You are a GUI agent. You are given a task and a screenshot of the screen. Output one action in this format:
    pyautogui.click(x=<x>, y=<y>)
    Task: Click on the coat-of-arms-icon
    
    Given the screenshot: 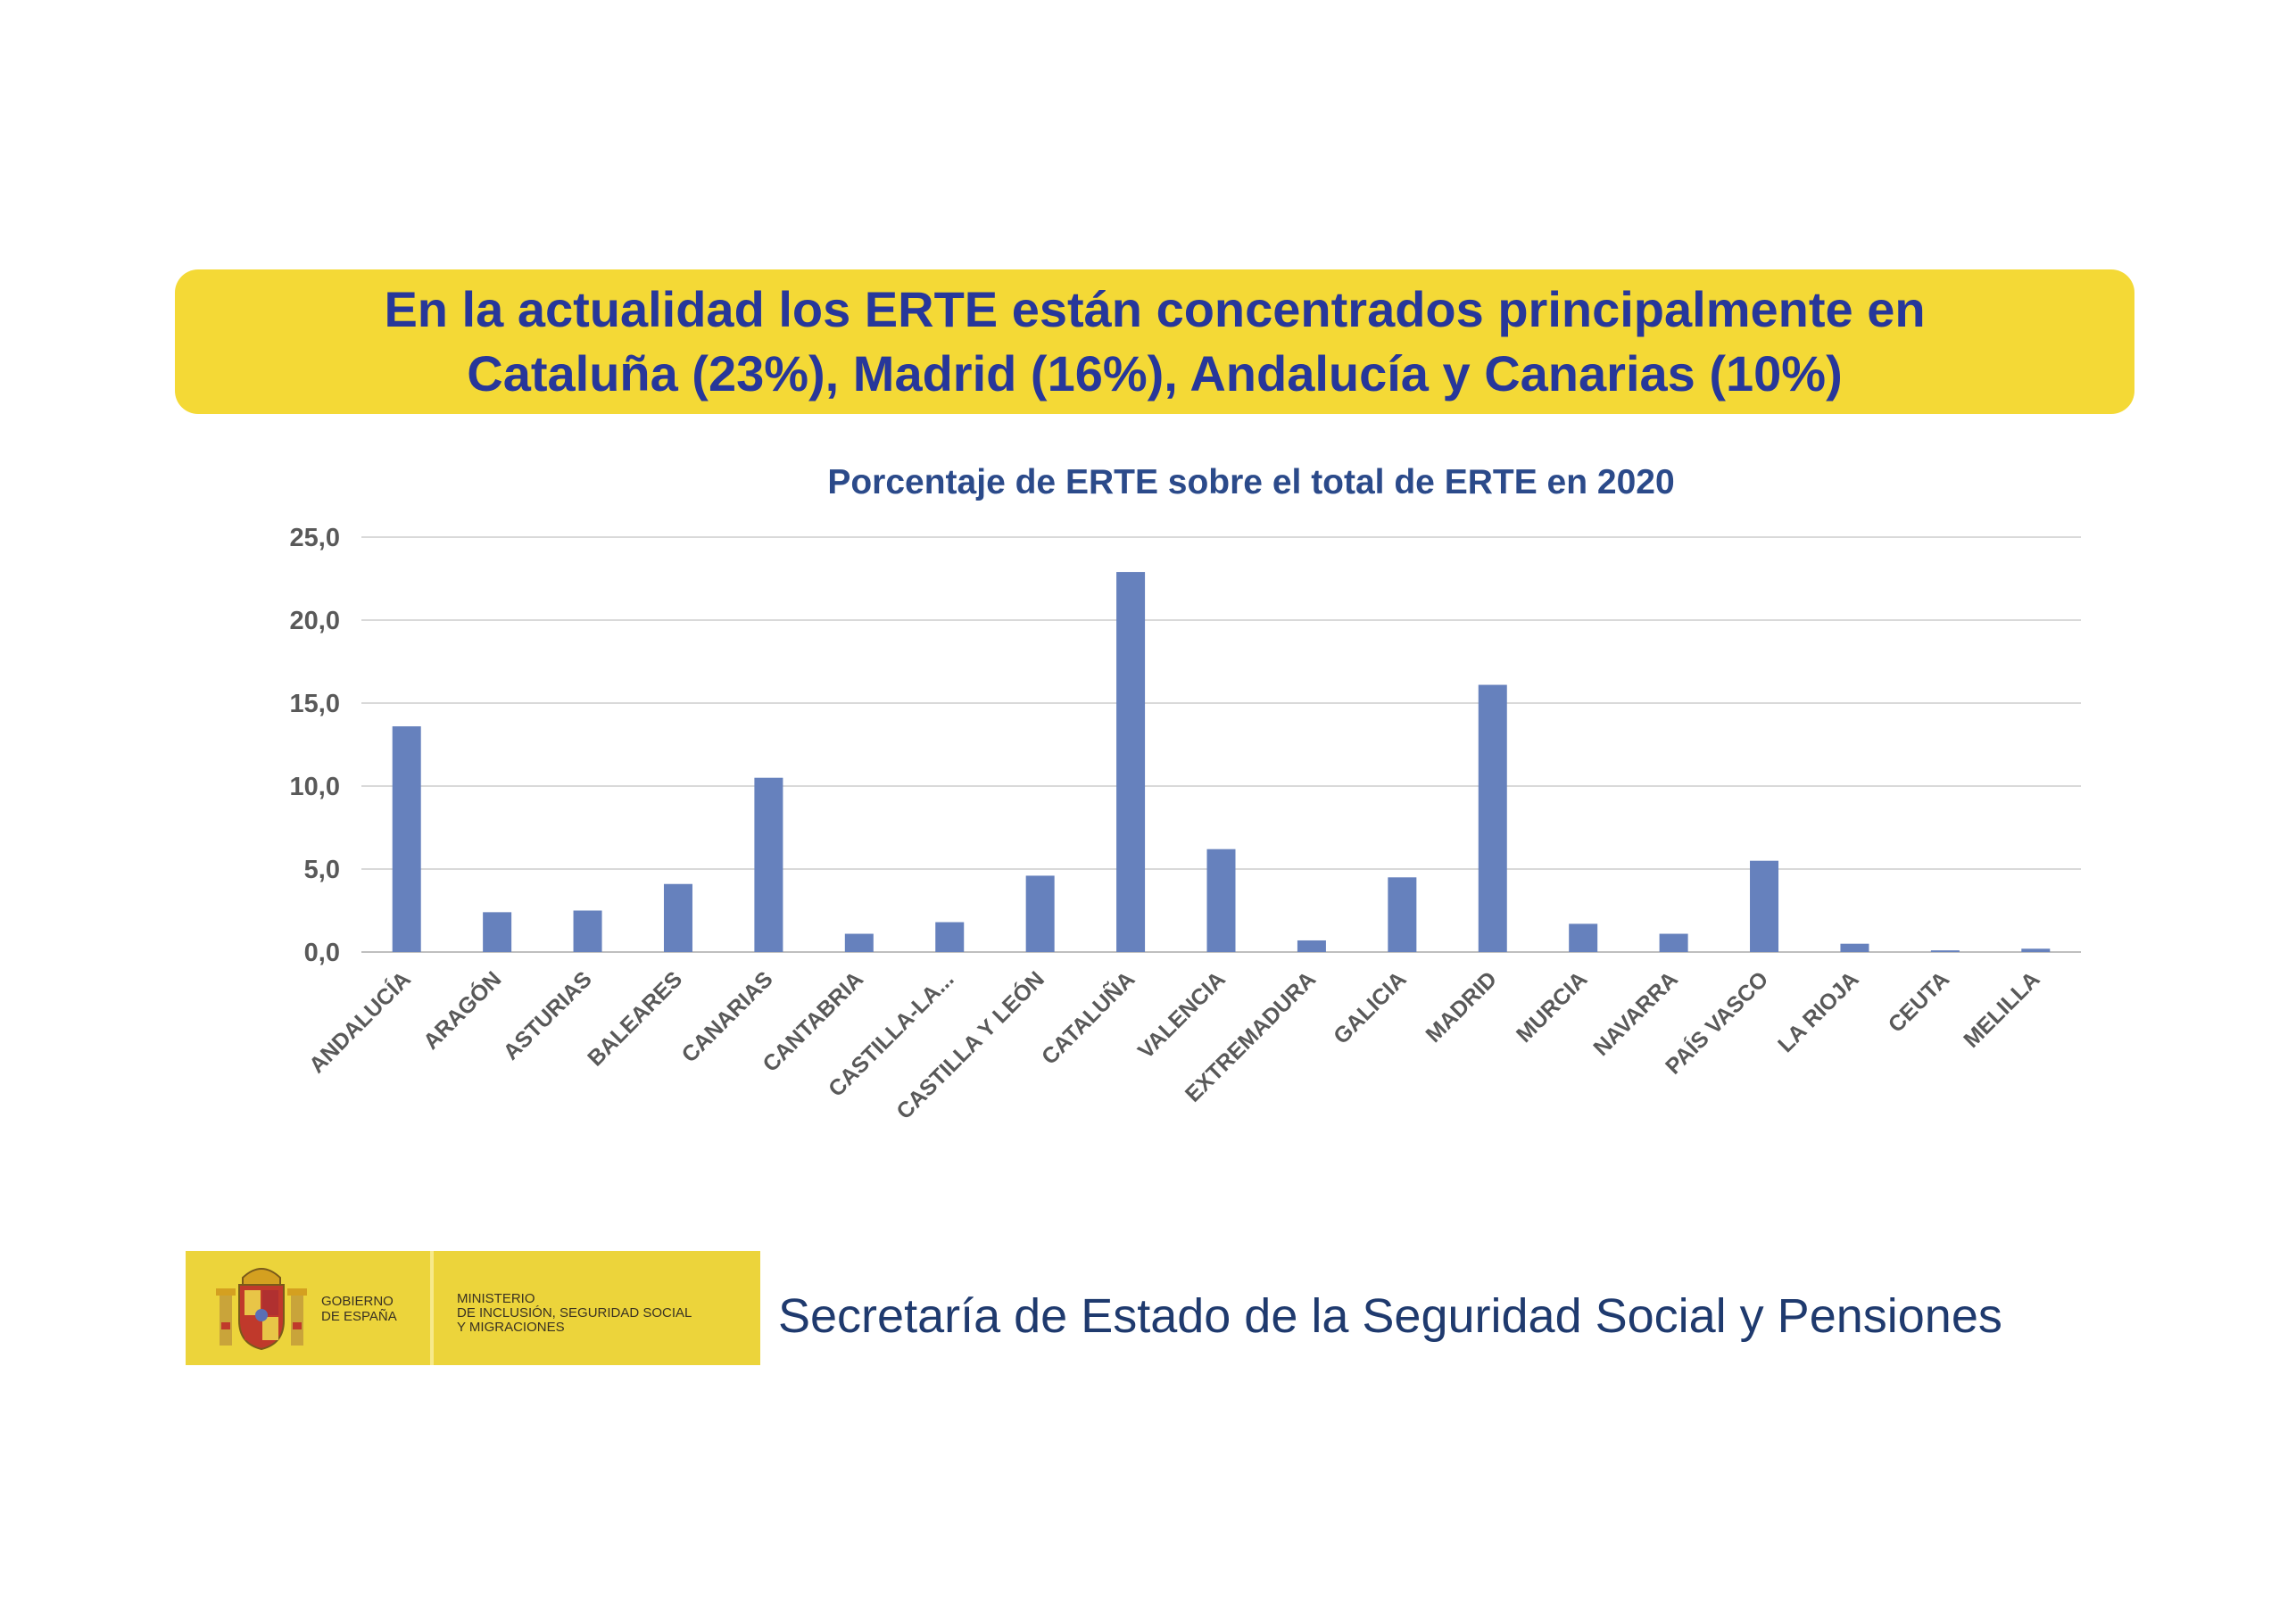 What is the action you would take?
    pyautogui.click(x=261, y=1309)
    